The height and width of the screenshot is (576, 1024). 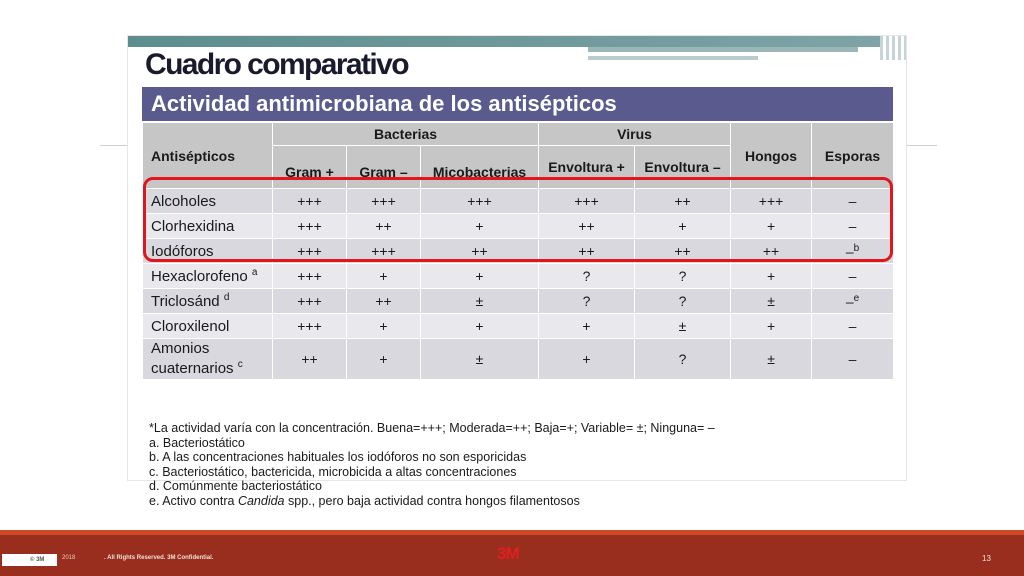 What do you see at coordinates (309, 167) in the screenshot?
I see `header-gram-pos: Gram +` at bounding box center [309, 167].